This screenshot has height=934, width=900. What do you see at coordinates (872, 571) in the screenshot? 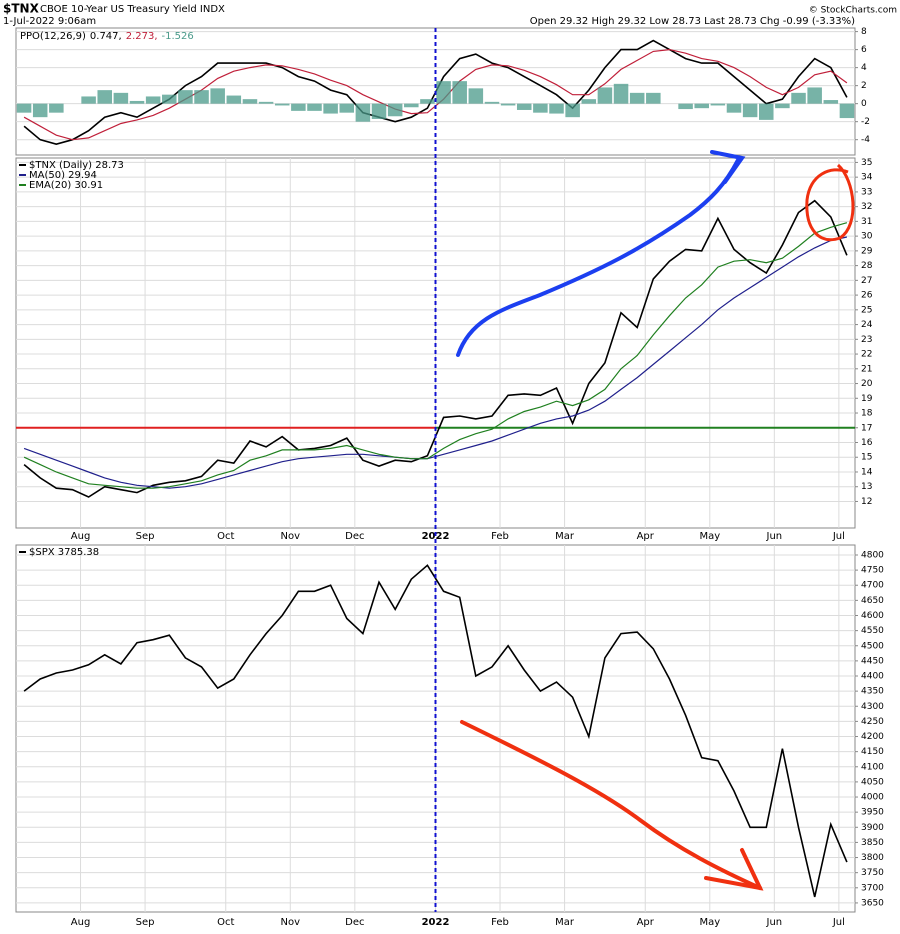
I see `y-tick-label: 4750` at bounding box center [872, 571].